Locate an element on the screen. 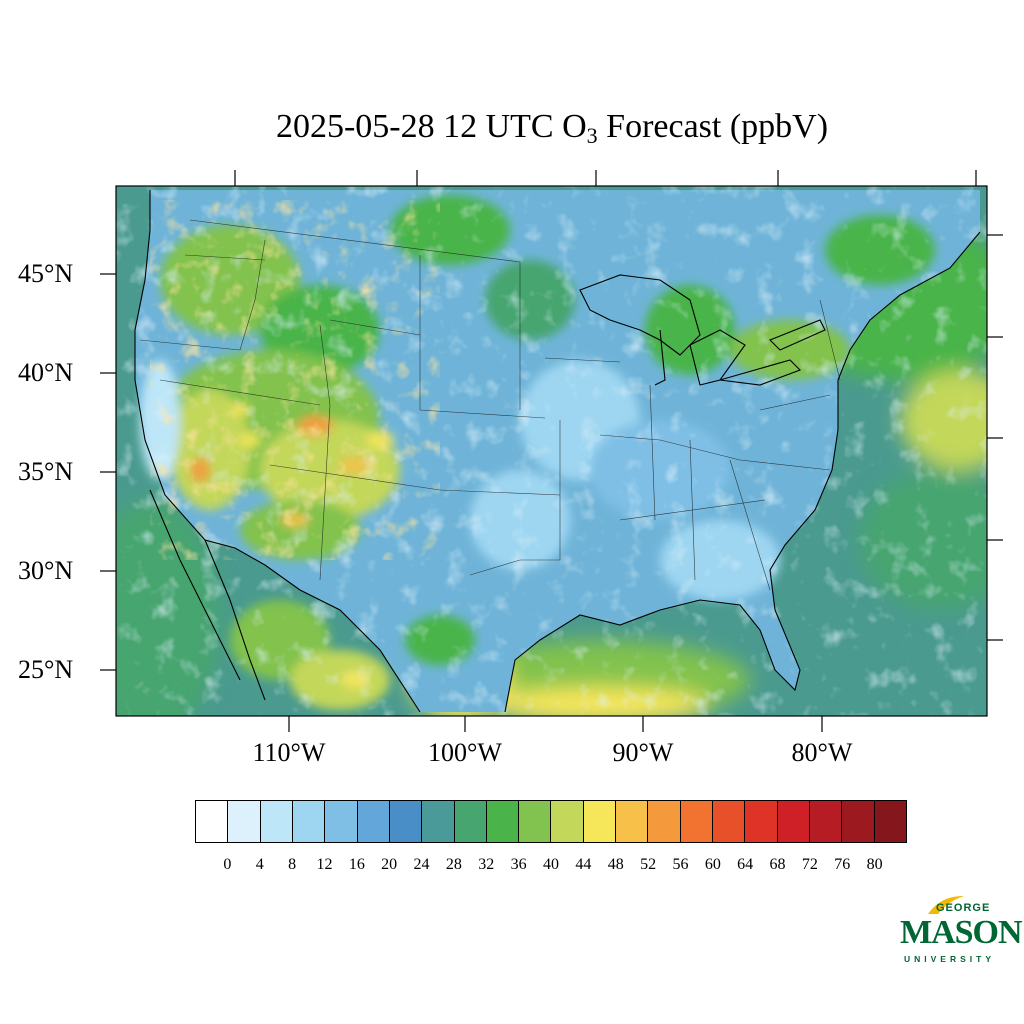 This screenshot has width=1024, height=1024. colorbar-tick-label: 68 is located at coordinates (777, 864).